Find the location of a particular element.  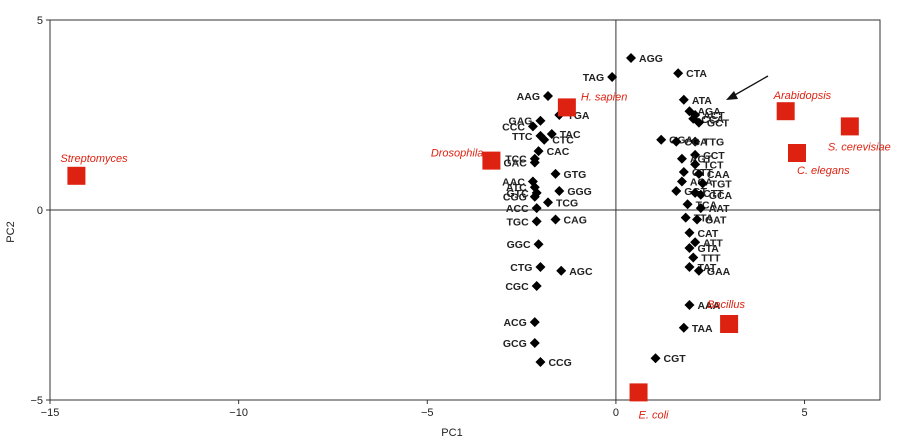

codon-label: GCG is located at coordinates (515, 344).